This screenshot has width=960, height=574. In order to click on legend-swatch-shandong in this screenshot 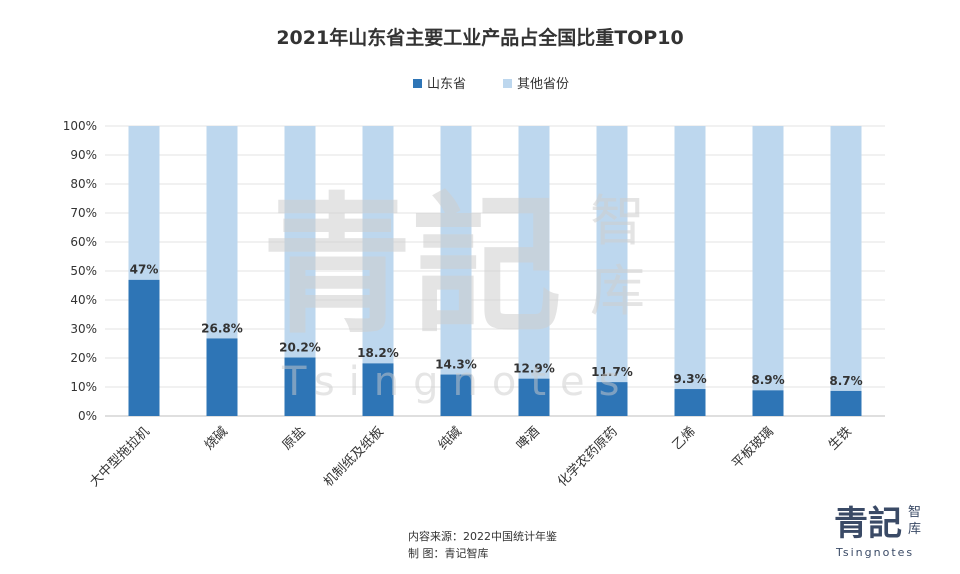, I will do `click(417, 83)`.